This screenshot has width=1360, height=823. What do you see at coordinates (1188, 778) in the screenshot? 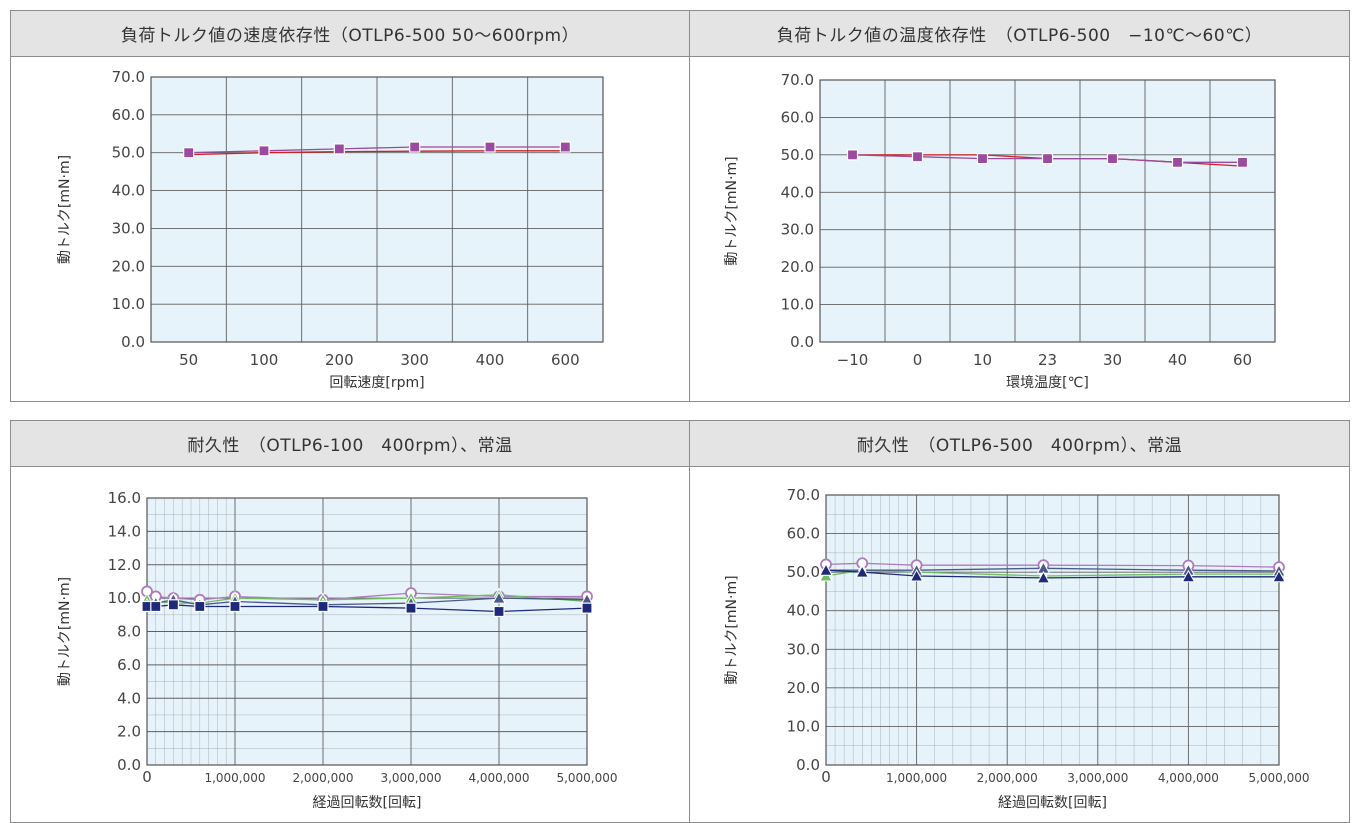
I see `x-tick-label: 4,000,000` at bounding box center [1188, 778].